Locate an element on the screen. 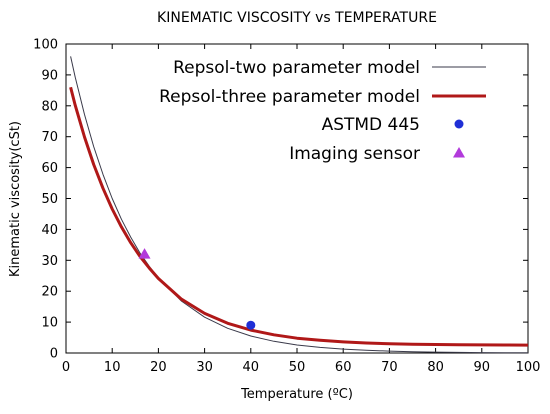 The width and height of the screenshot is (550, 414). y-tick-label: 90 is located at coordinates (49, 75).